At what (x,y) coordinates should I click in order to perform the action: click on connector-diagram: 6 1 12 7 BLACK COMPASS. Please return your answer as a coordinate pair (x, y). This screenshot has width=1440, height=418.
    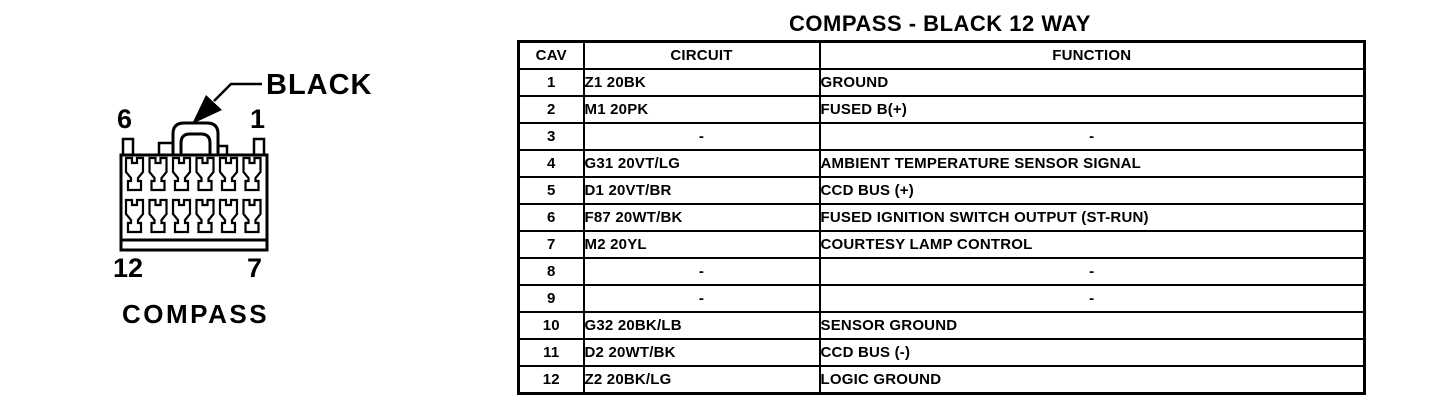
    Looking at the image, I should click on (243, 199).